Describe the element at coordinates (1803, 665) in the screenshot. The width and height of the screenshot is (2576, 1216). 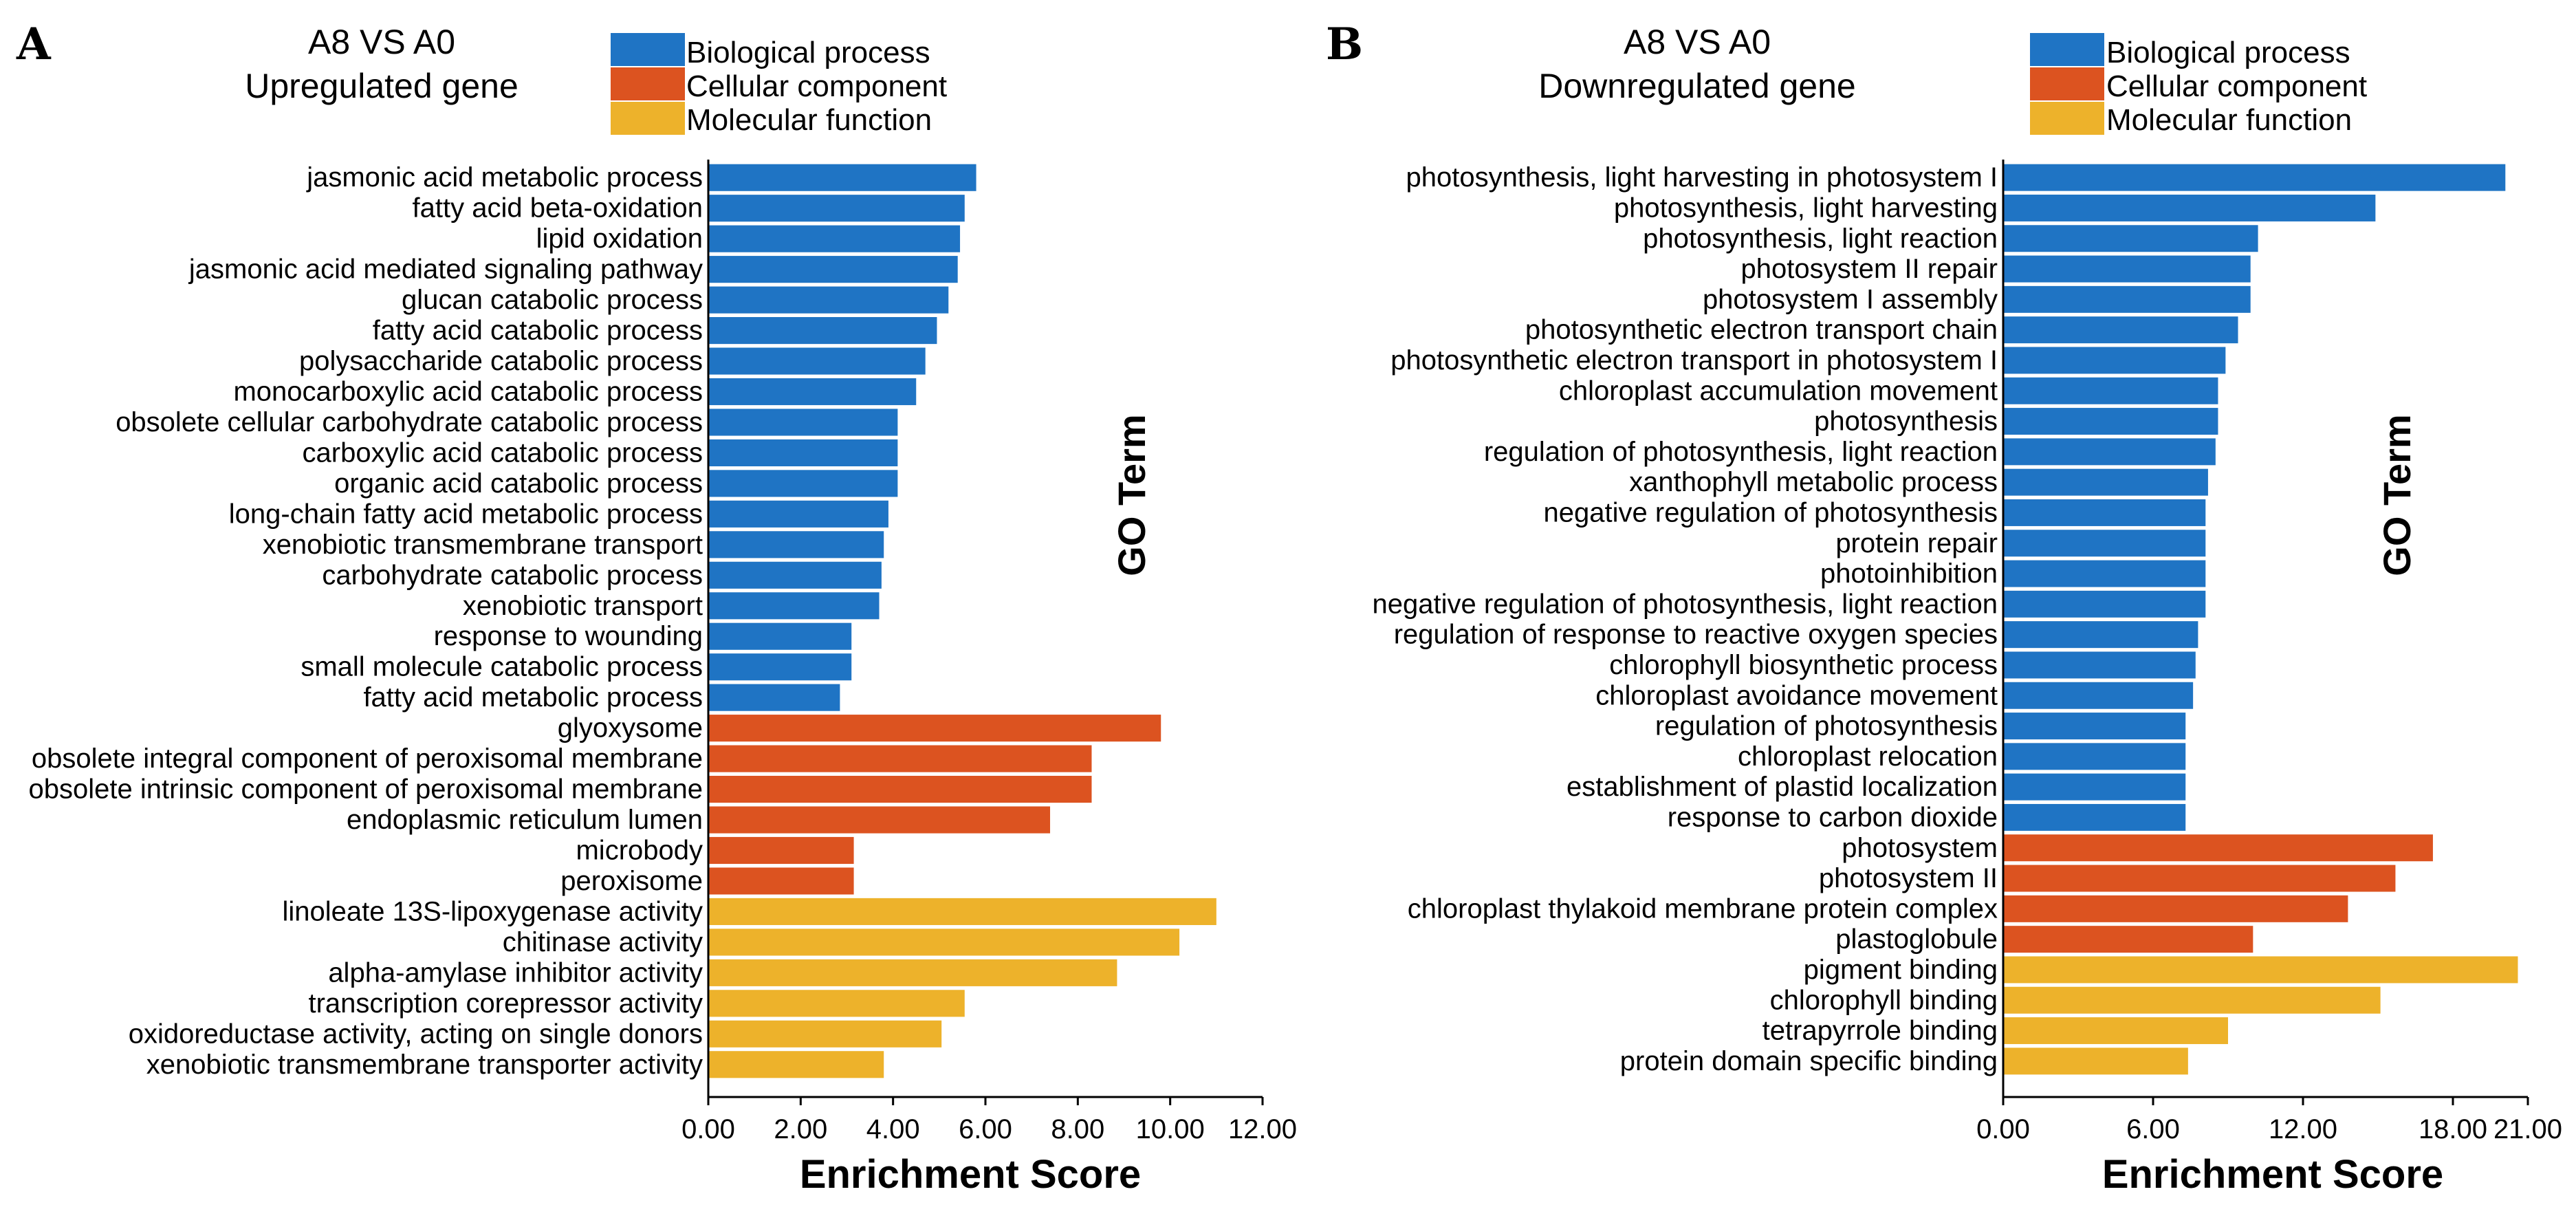
I see `panel-b-category-label: chlorophyll biosynthetic process` at that location.